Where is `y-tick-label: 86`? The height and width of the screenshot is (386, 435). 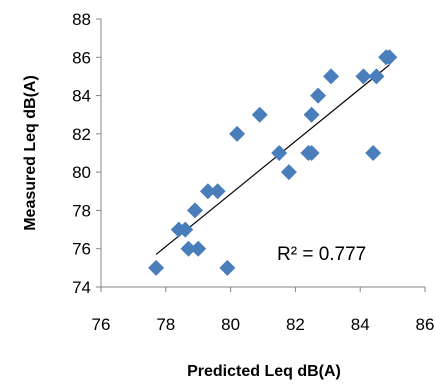 y-tick-label: 86 is located at coordinates (81, 57).